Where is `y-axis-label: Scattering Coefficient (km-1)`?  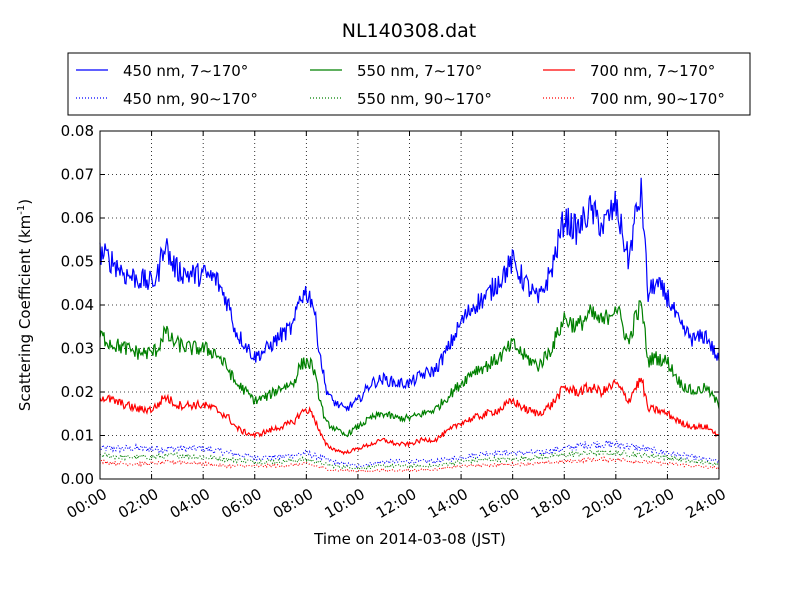 y-axis-label: Scattering Coefficient (km-1) is located at coordinates (25, 305).